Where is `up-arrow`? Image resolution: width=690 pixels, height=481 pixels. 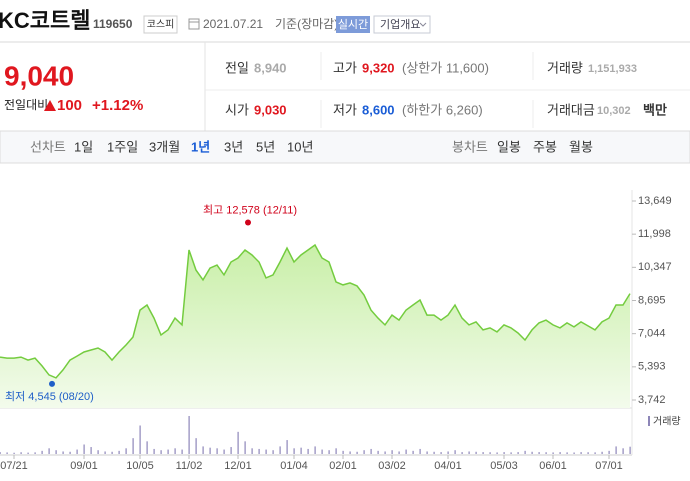
up-arrow is located at coordinates (50, 105).